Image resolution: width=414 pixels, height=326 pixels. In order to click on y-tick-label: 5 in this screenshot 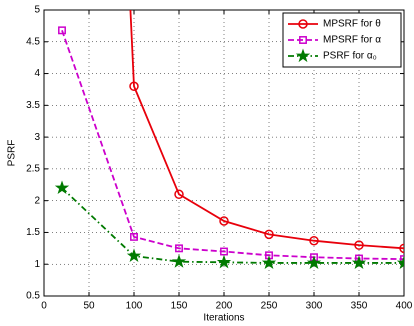, I will do `click(37, 10)`.